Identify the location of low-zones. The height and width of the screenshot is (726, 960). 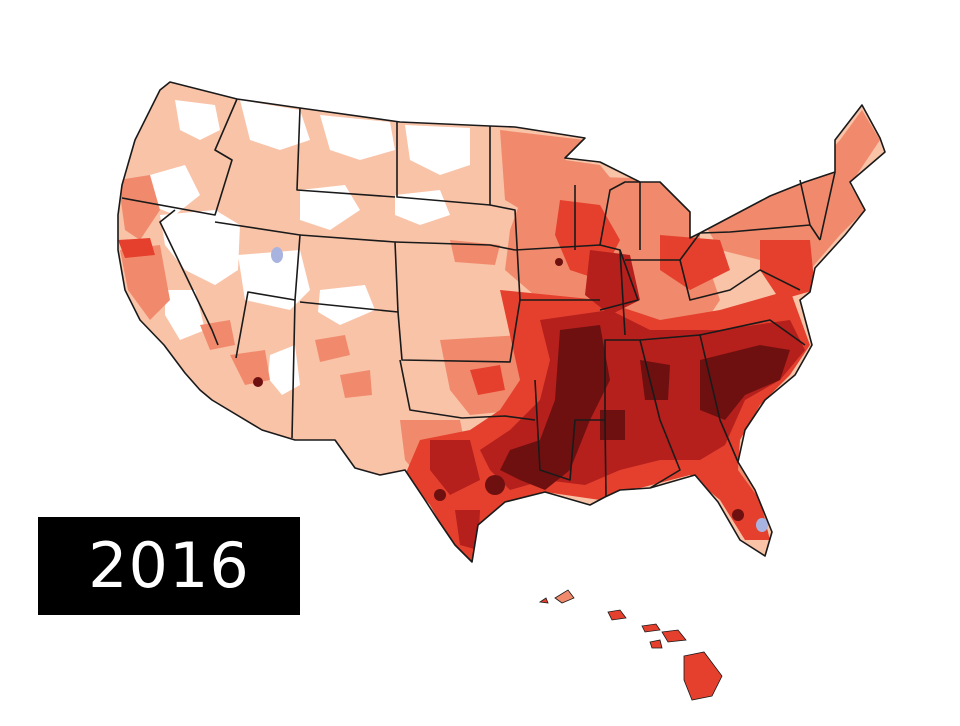
(310, 247).